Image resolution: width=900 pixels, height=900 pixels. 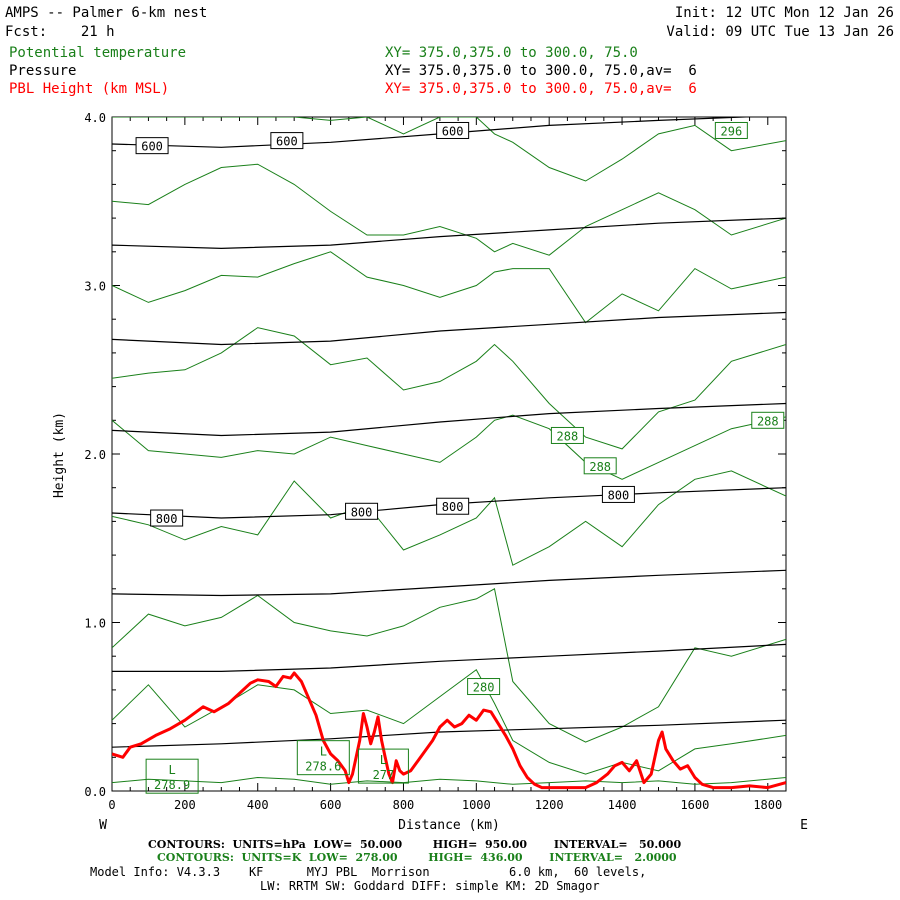 I want to click on x-tick-label: 0, so click(x=111, y=805).